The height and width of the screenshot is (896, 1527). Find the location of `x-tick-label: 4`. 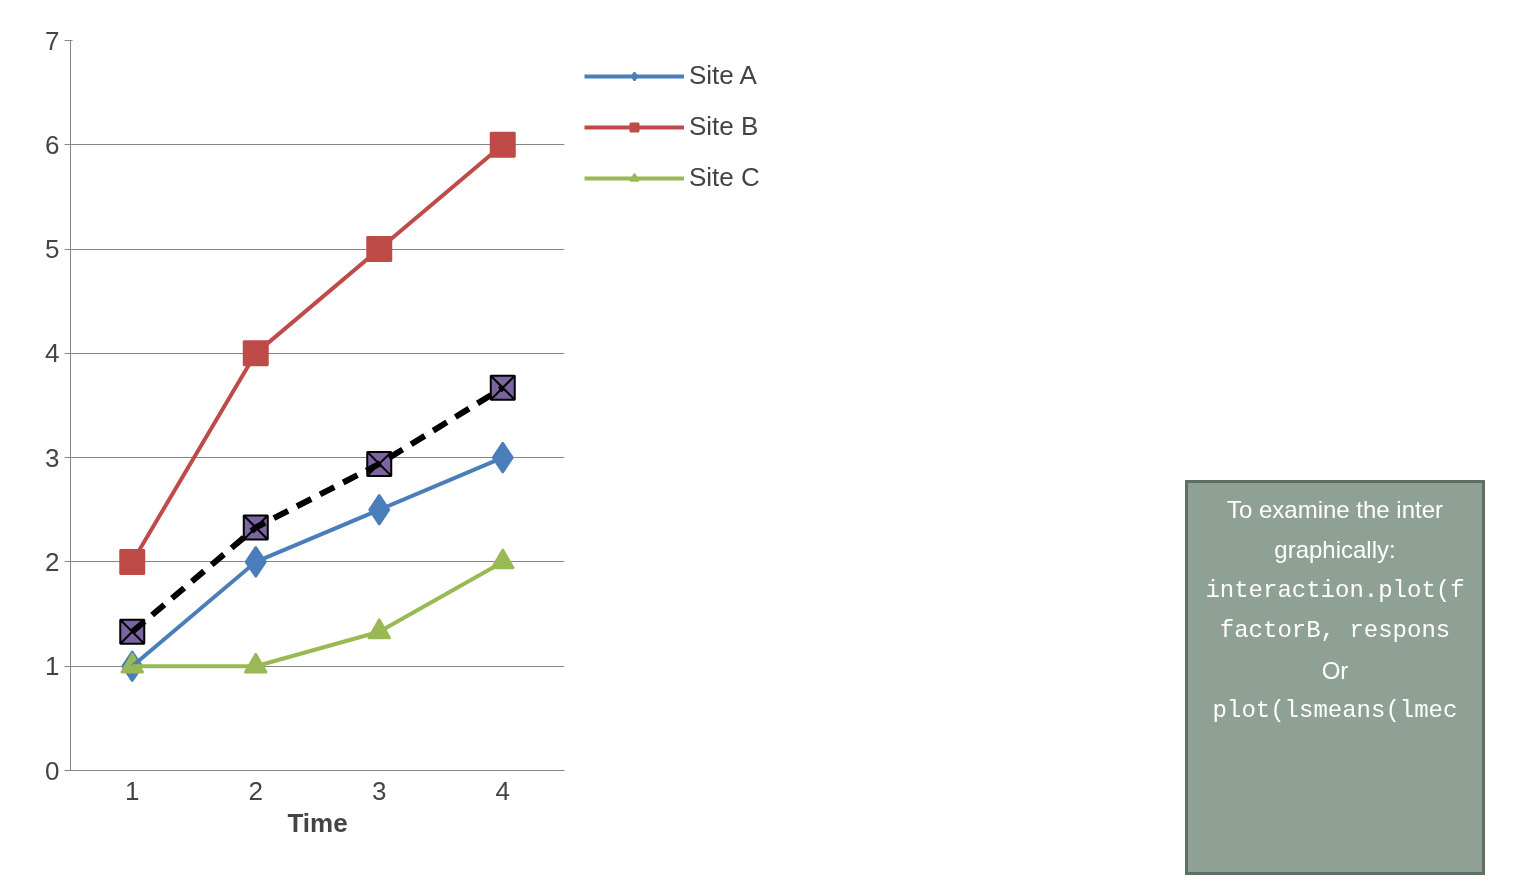

x-tick-label: 4 is located at coordinates (502, 790).